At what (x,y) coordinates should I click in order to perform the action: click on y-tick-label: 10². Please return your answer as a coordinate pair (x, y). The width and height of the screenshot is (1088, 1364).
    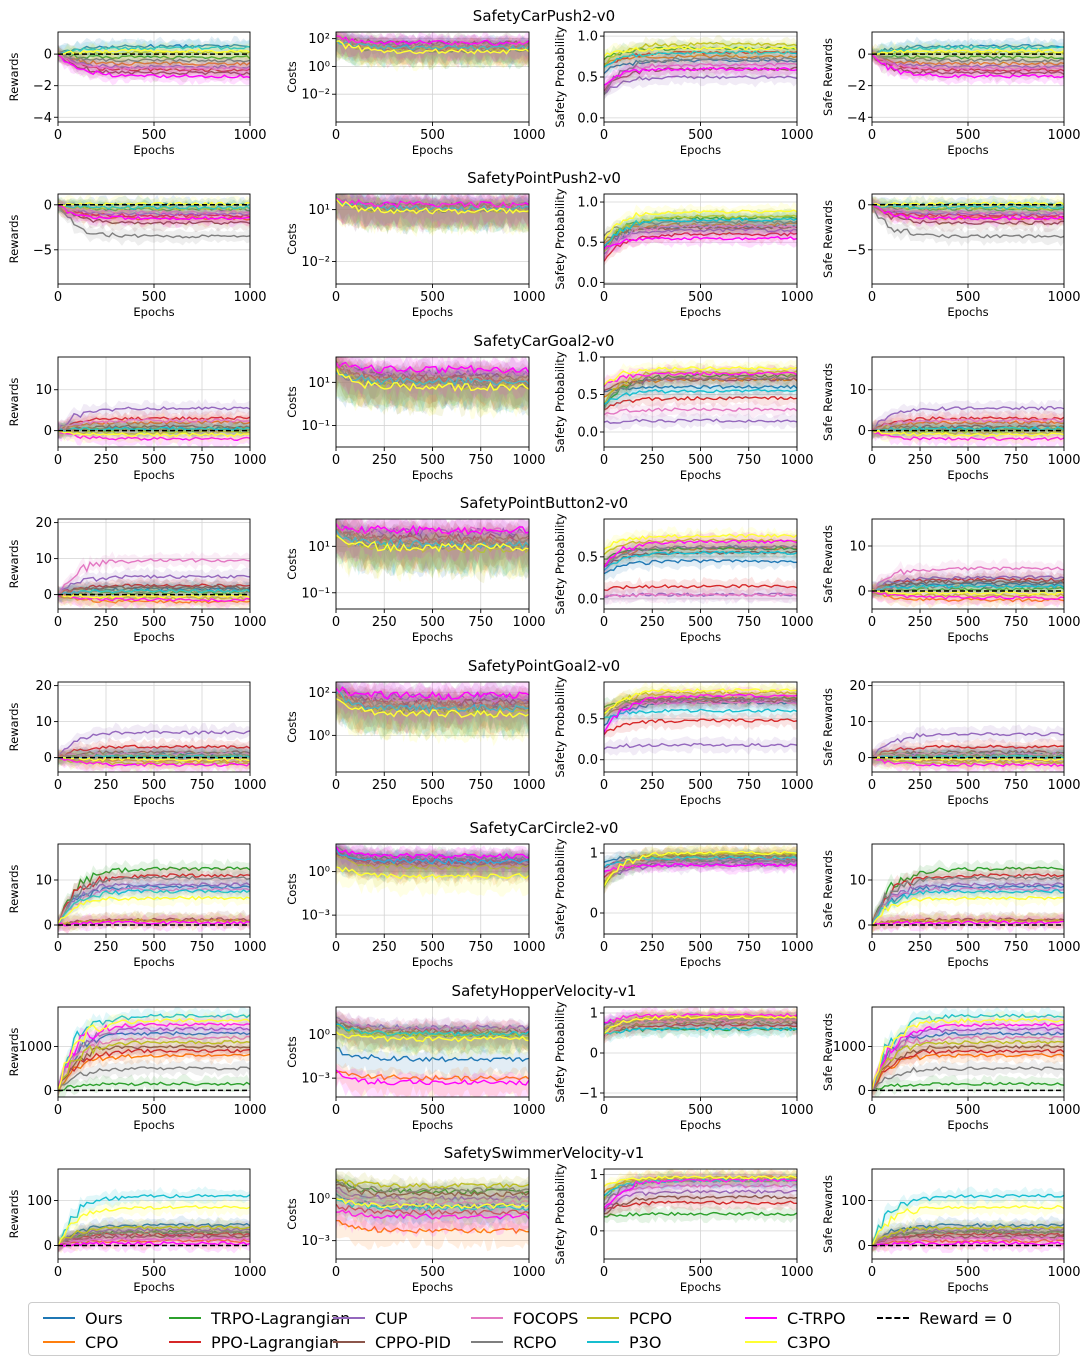
    Looking at the image, I should click on (319, 693).